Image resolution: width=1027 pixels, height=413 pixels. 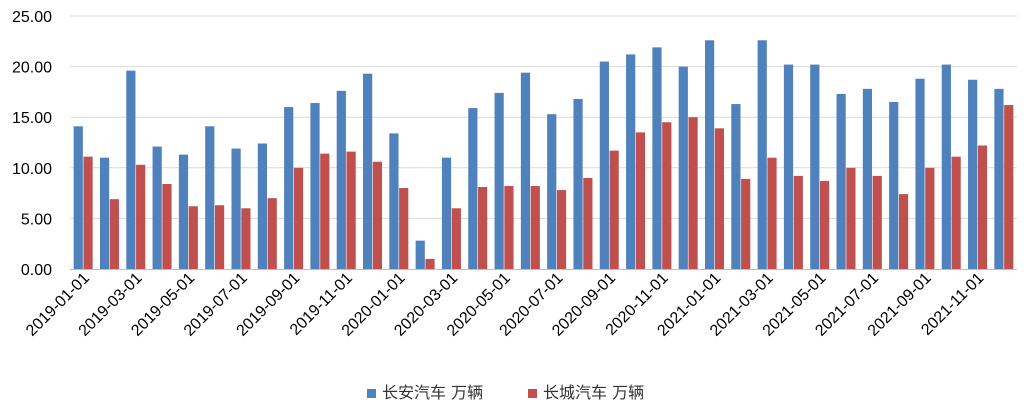 What do you see at coordinates (32, 169) in the screenshot?
I see `y-tick-label: 10.00` at bounding box center [32, 169].